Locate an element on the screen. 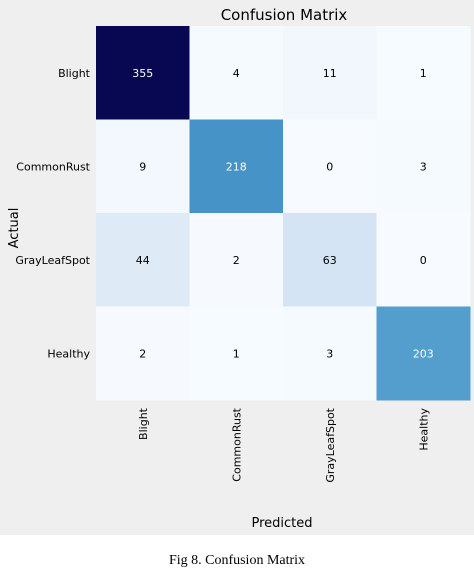  cell-value-label: 9 is located at coordinates (142, 166).